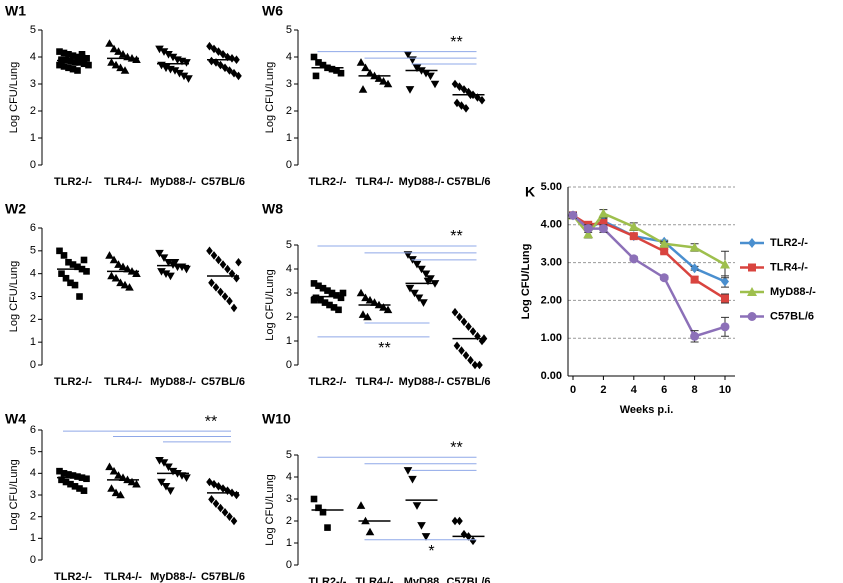  Describe the element at coordinates (421, 579) in the screenshot. I see `x-tick-label: MyD88` at that location.